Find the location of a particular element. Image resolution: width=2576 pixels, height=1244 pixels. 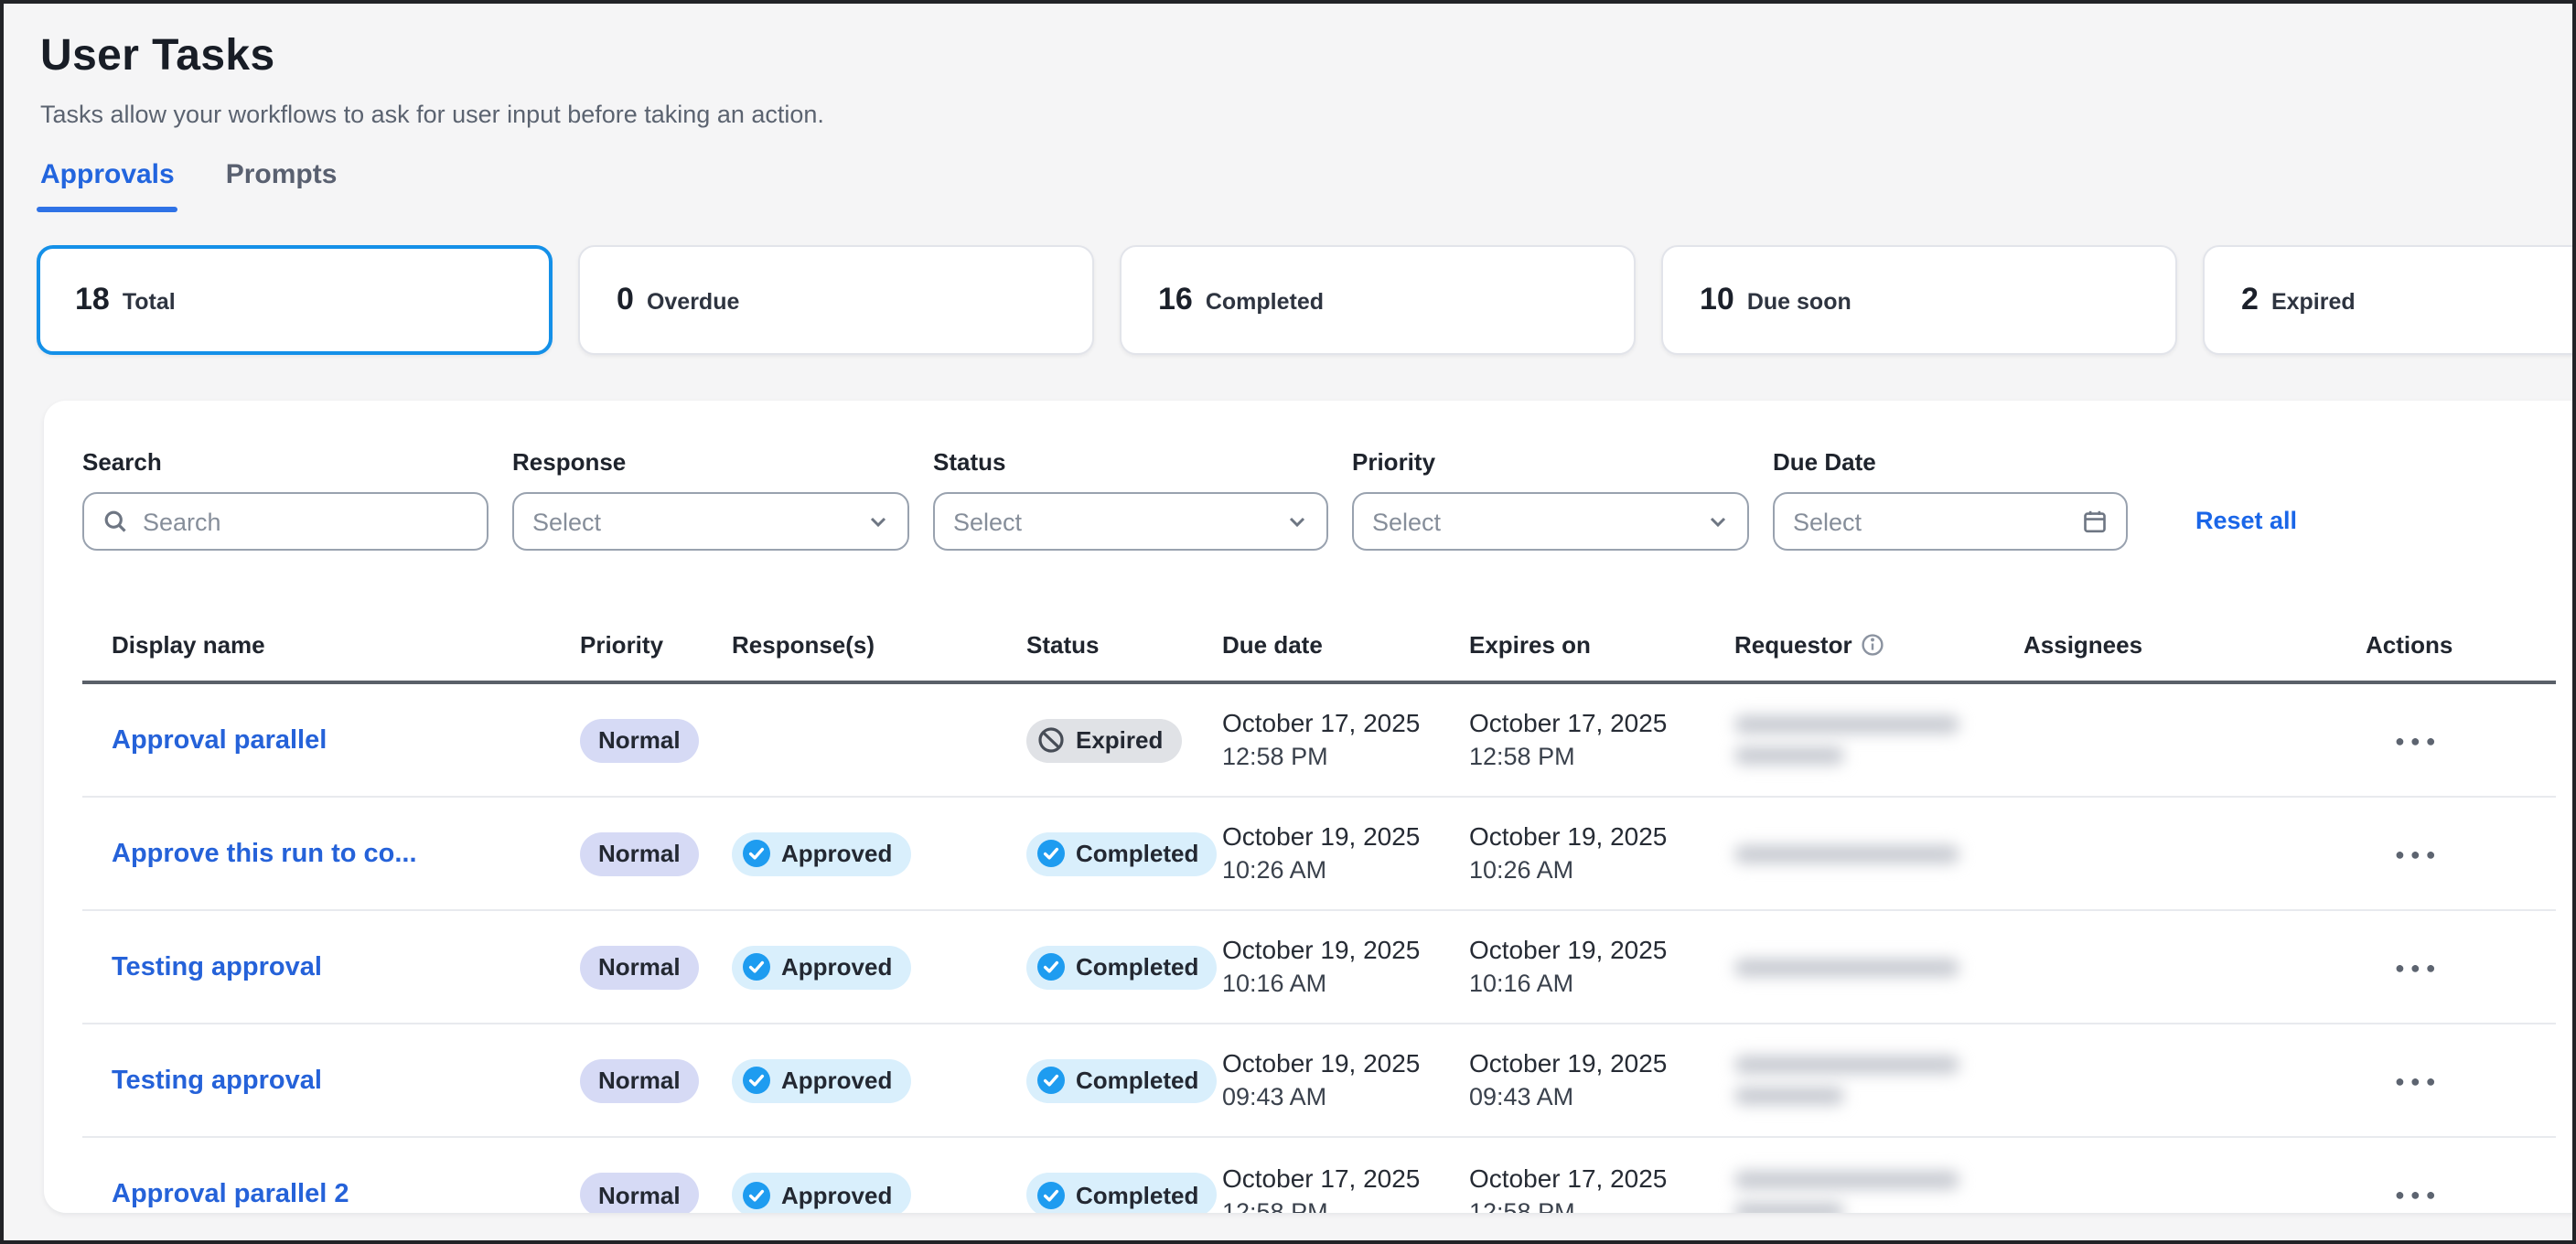

stat-label: Expired is located at coordinates (2313, 302).